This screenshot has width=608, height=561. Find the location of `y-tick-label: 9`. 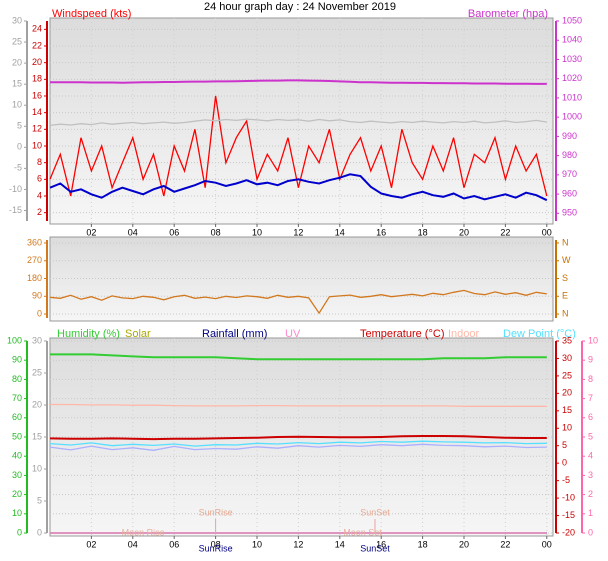

y-tick-label: 9 is located at coordinates (590, 360).